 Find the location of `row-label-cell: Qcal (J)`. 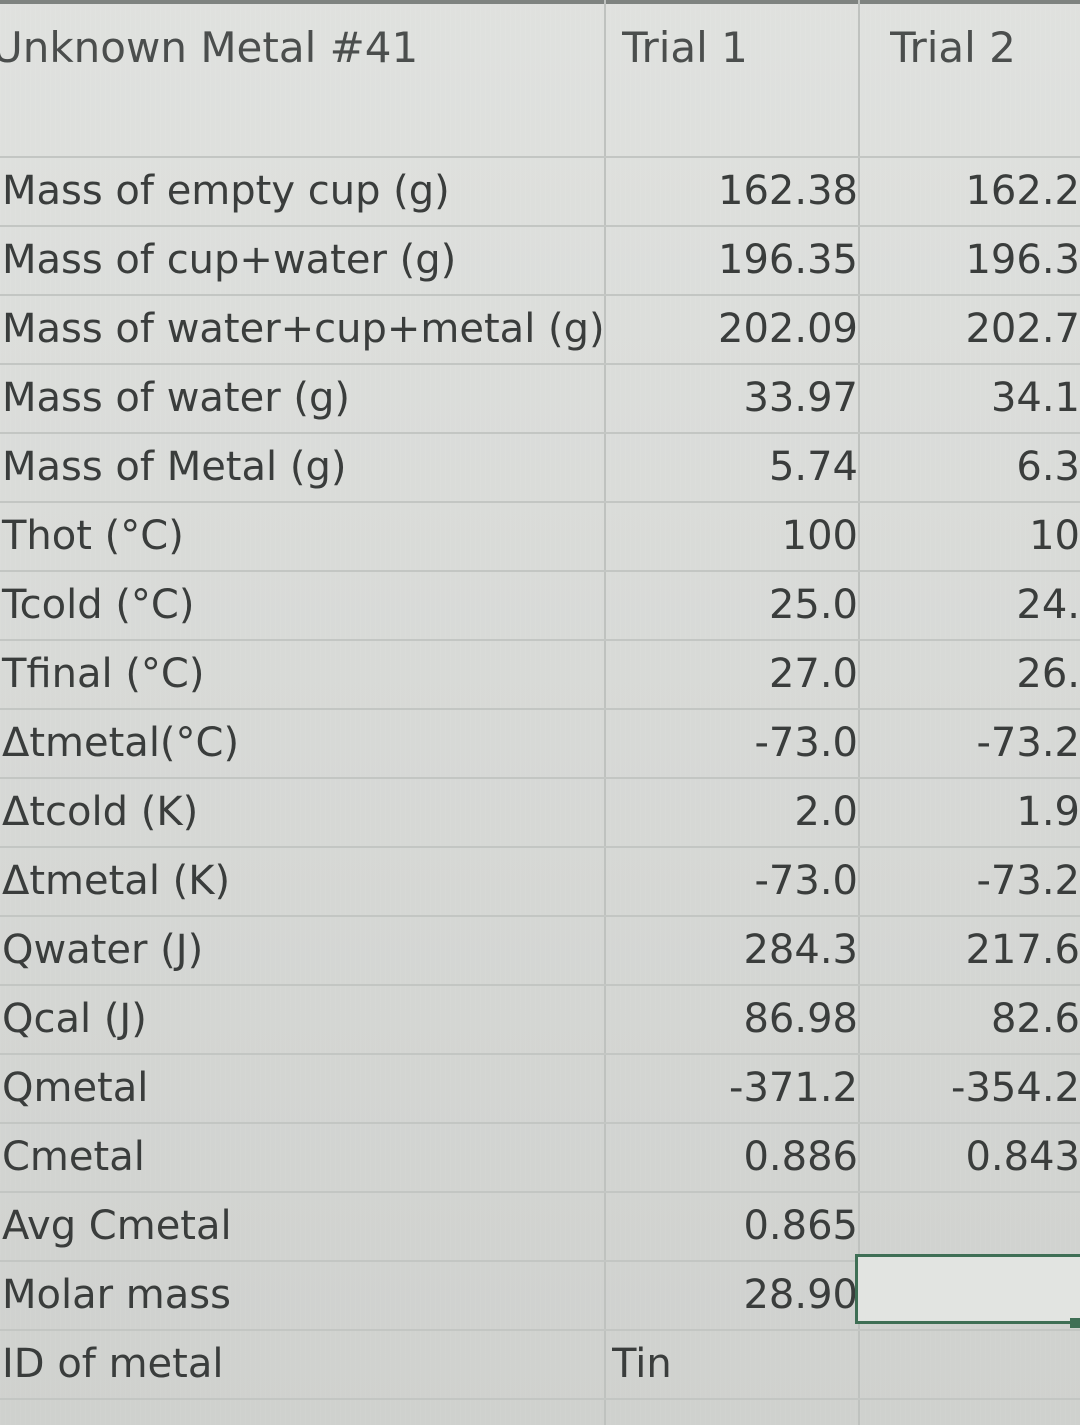

row-label-cell: Qcal (J) is located at coordinates (74, 1018).